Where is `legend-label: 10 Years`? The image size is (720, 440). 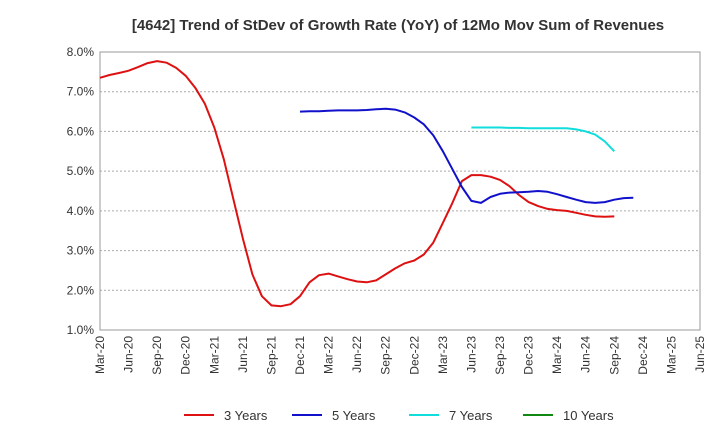 legend-label: 10 Years is located at coordinates (588, 415).